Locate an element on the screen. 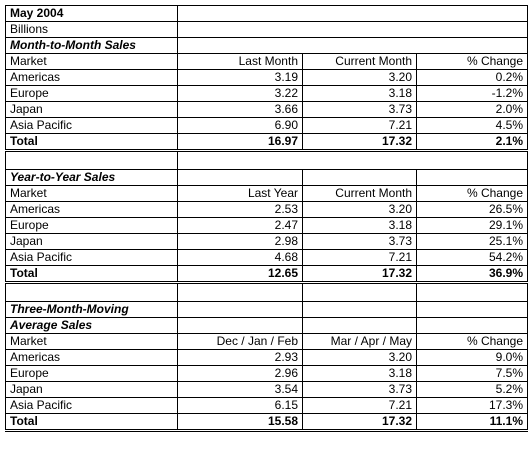 This screenshot has width=532, height=458. value-cell: 2.98 is located at coordinates (240, 241).